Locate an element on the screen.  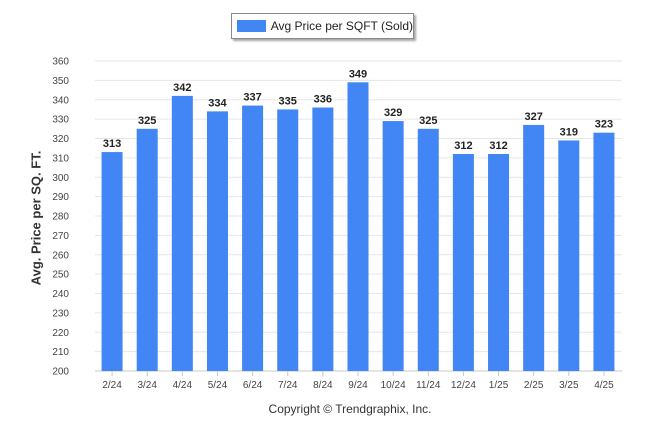
y-tick-label: 200 is located at coordinates (60, 372).